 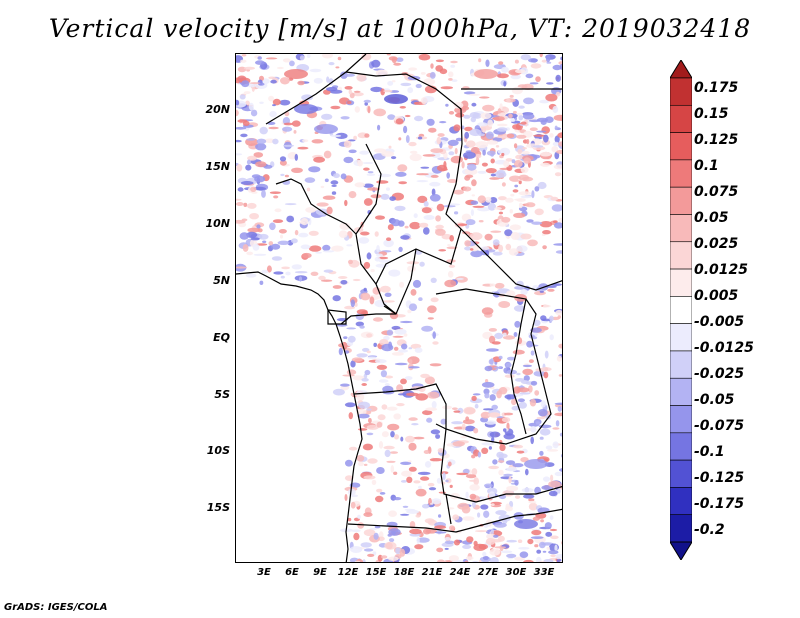 What do you see at coordinates (217, 166) in the screenshot?
I see `lat-label: 15N` at bounding box center [217, 166].